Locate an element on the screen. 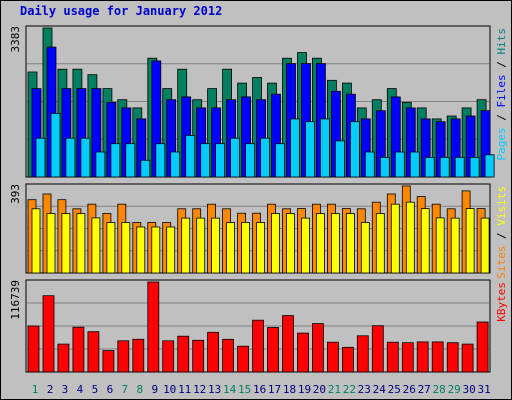 Image resolution: width=512 pixels, height=400 pixels. legend-kbytes: KBytes is located at coordinates (501, 302).